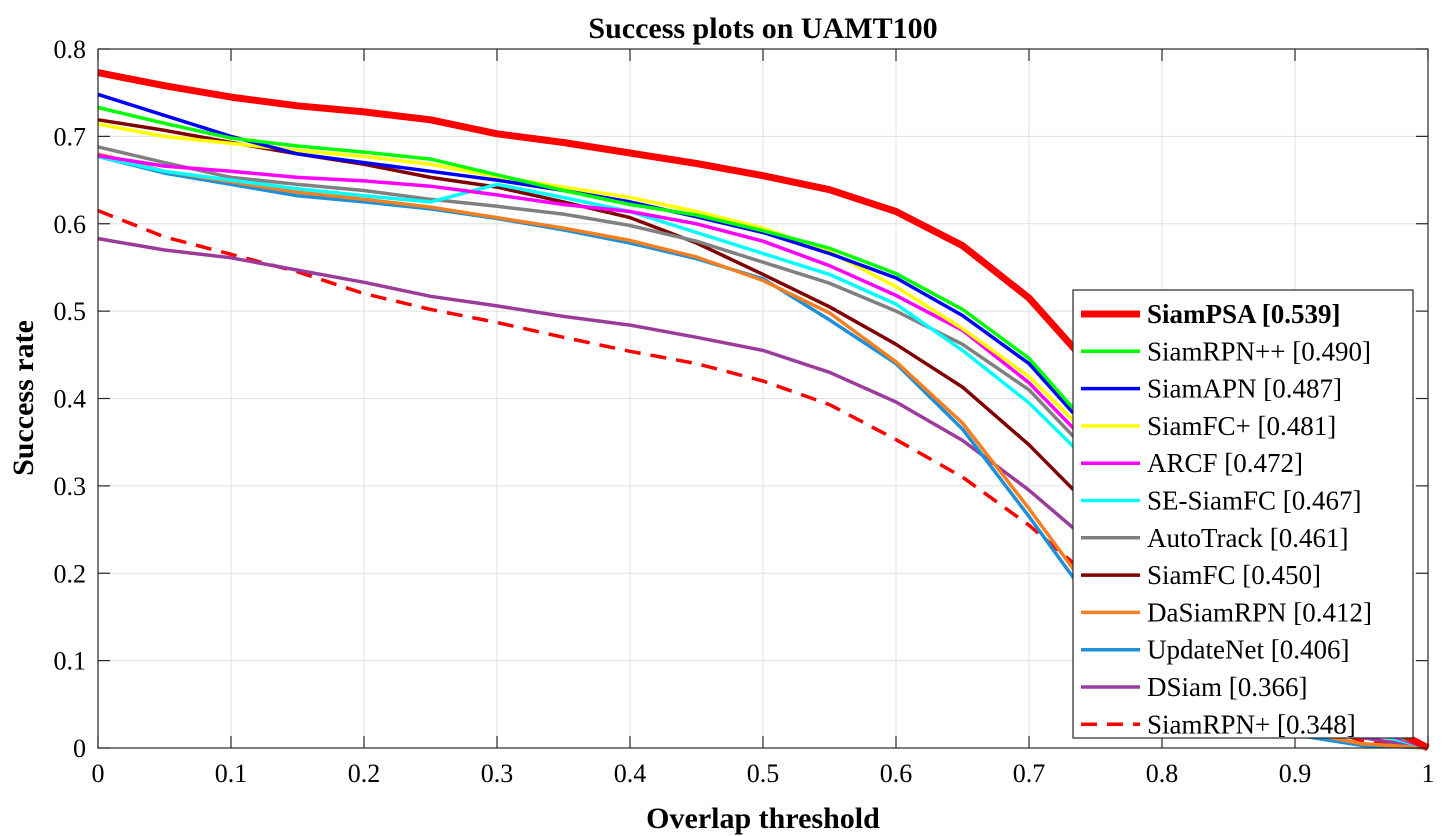 This screenshot has height=836, width=1449. Describe the element at coordinates (762, 28) in the screenshot. I see `chart-title: Success plots on UAMT100` at that location.